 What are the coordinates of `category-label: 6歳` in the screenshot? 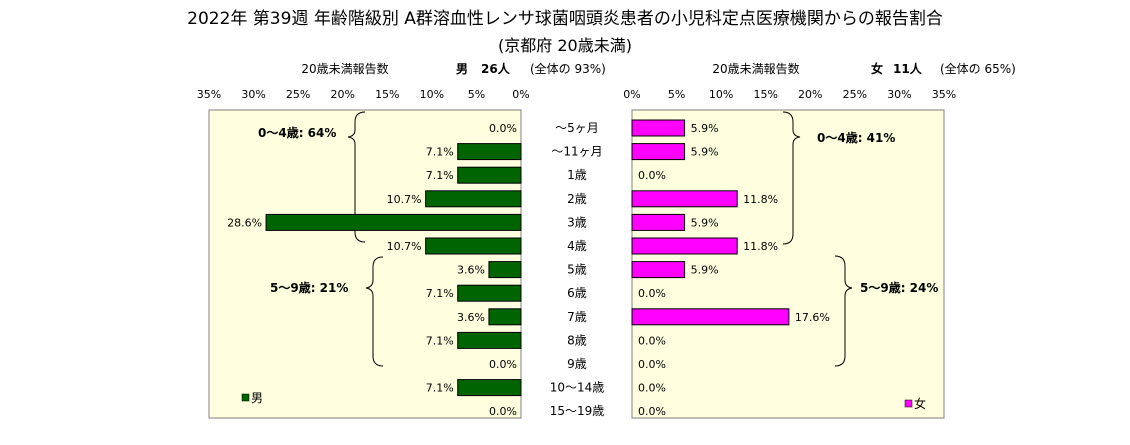 It's located at (577, 293).